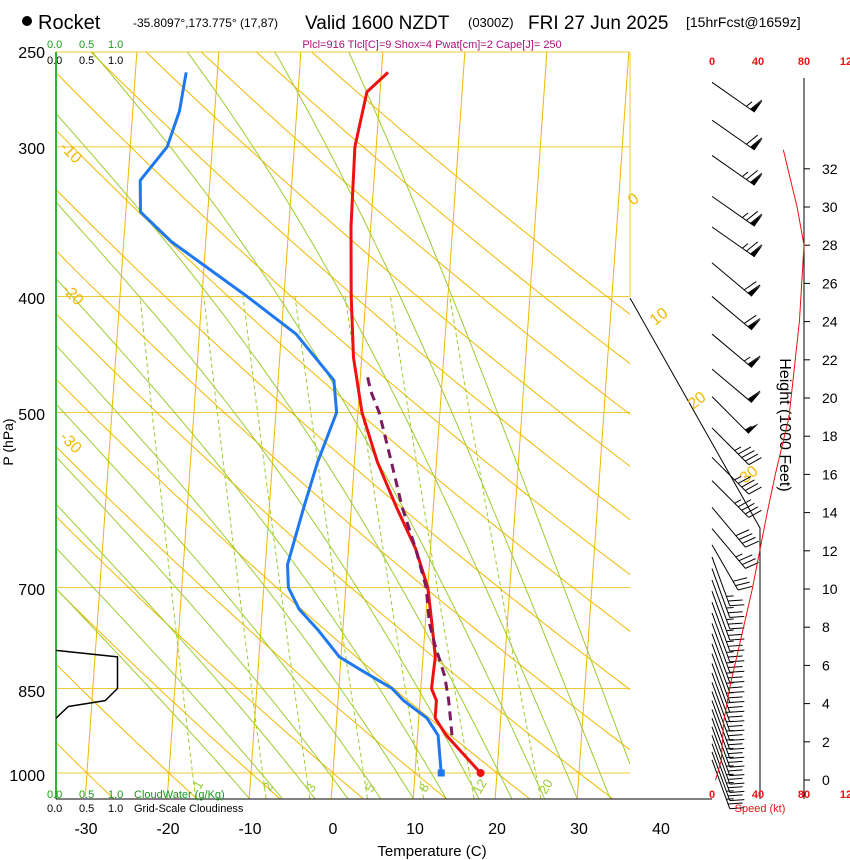 The image size is (850, 860). What do you see at coordinates (193, 425) in the screenshot?
I see `isotherm--20` at bounding box center [193, 425].